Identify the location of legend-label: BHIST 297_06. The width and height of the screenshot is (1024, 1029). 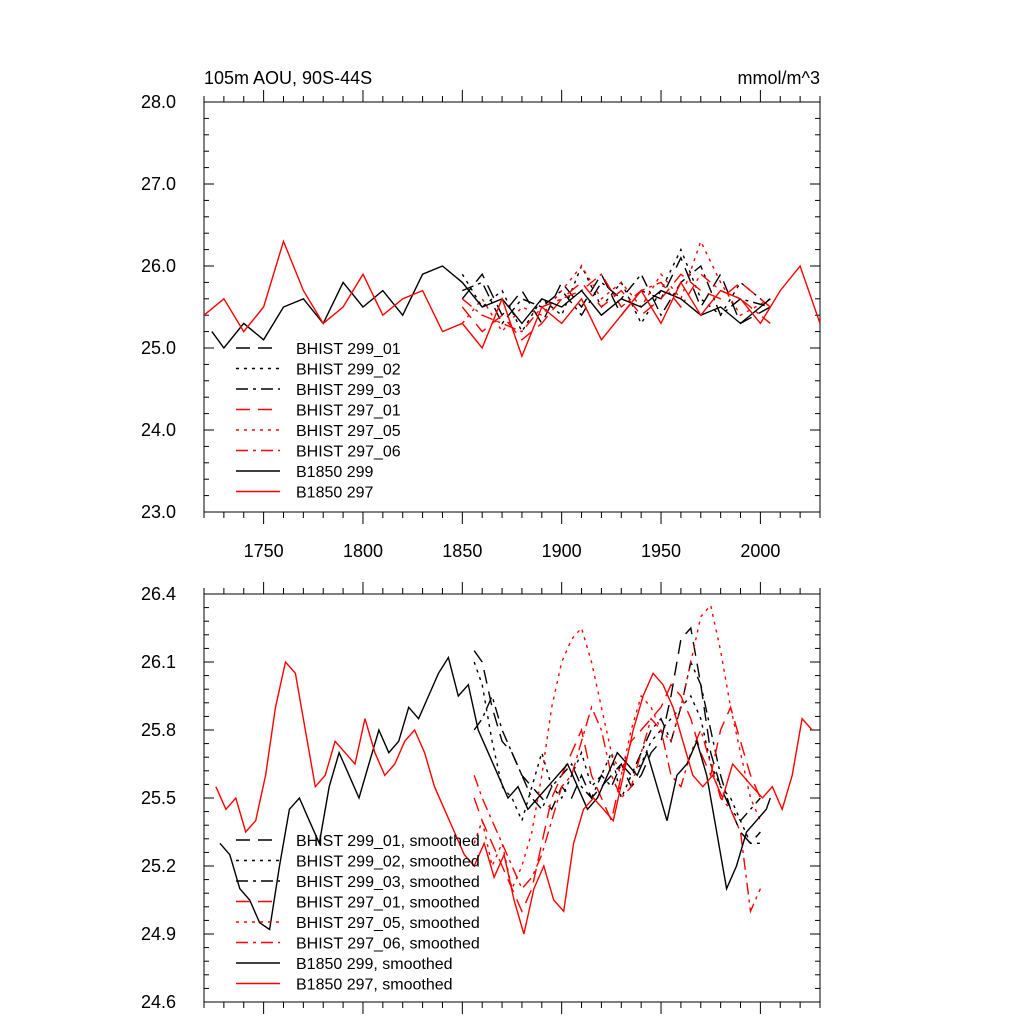
(348, 452).